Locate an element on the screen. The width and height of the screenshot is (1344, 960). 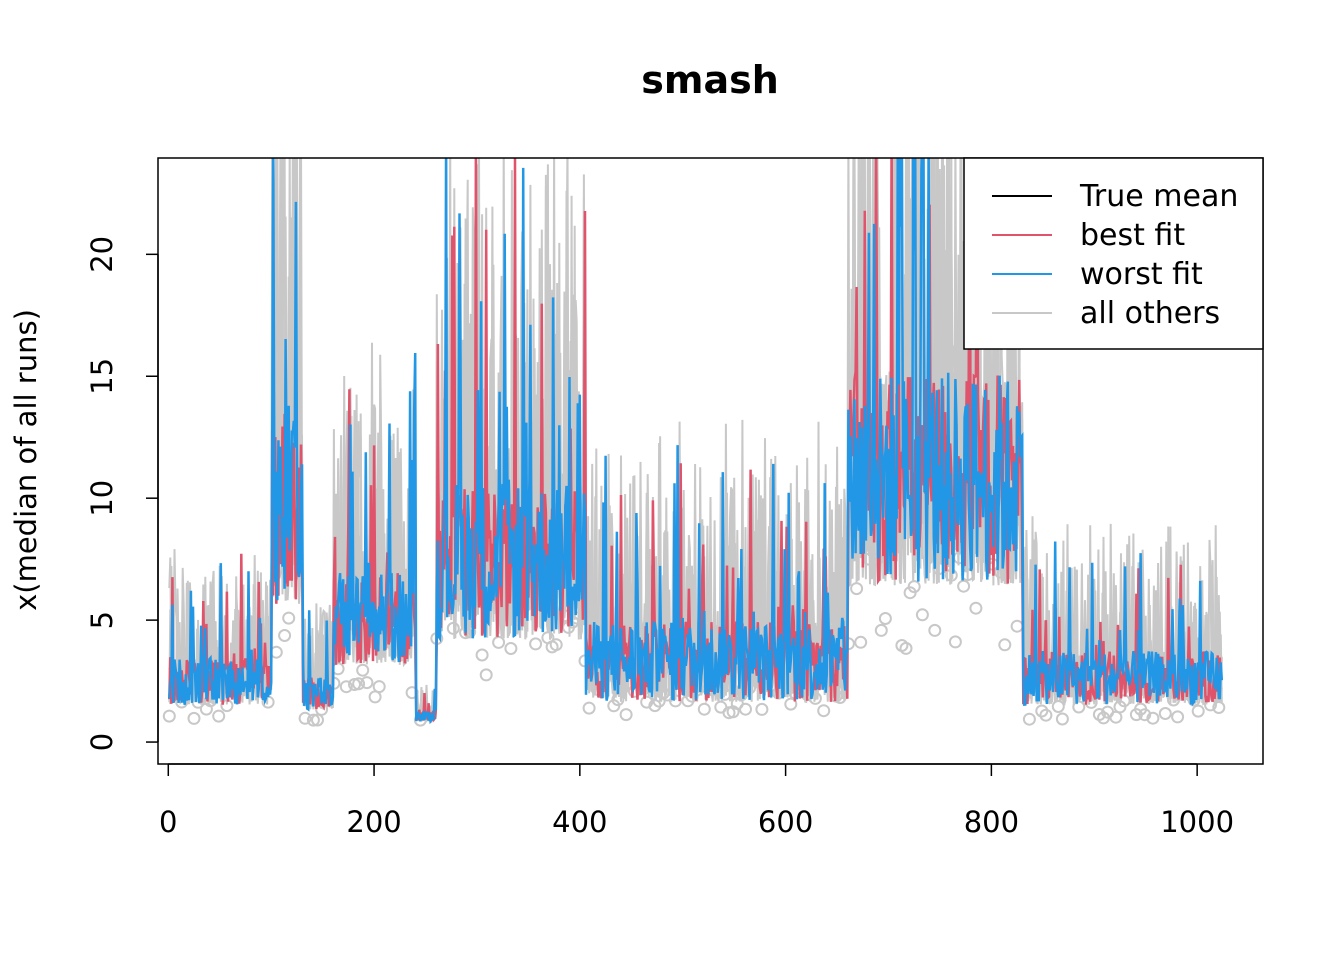
legend-label: worst fit is located at coordinates (1141, 274).